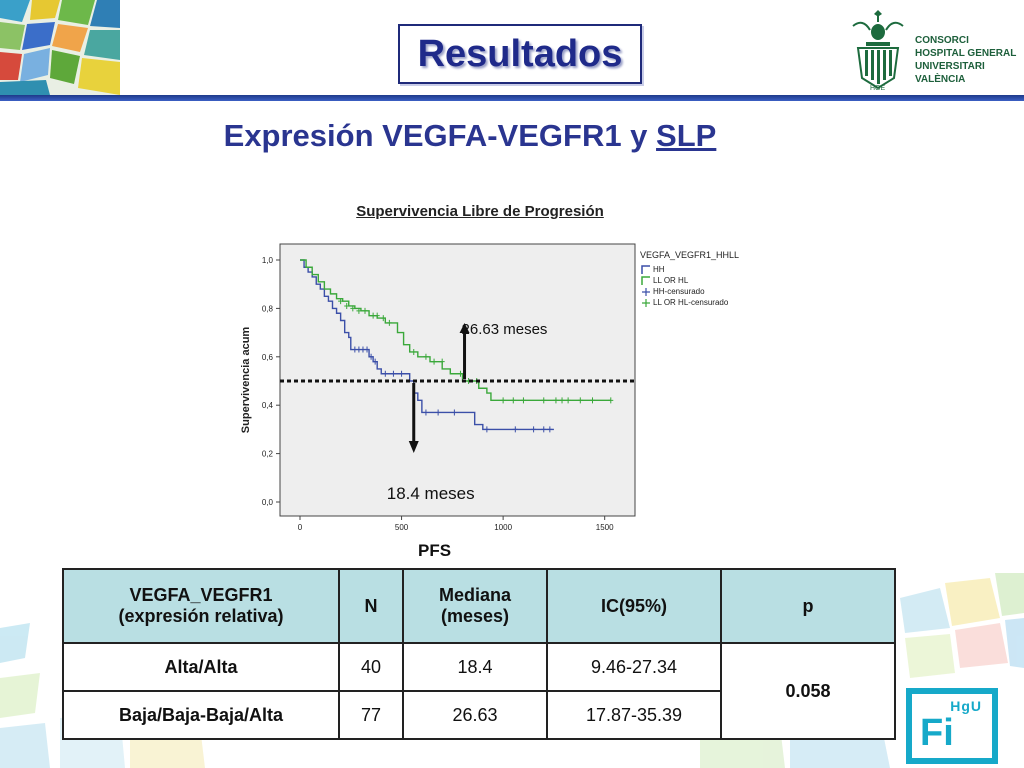 This screenshot has width=1024, height=768. Describe the element at coordinates (268, 260) in the screenshot. I see `y-tick-label: 1,0` at that location.